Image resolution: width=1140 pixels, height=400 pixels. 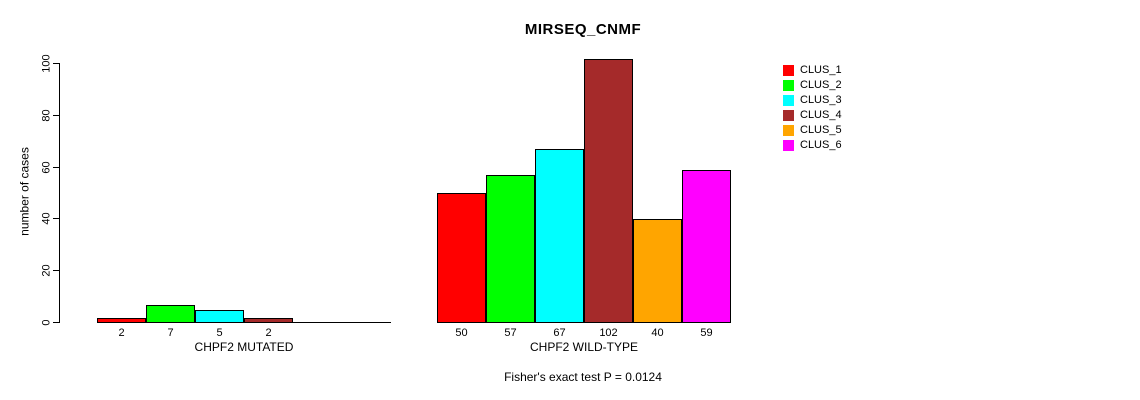 What do you see at coordinates (821, 145) in the screenshot?
I see `legend-label: CLUS_6` at bounding box center [821, 145].